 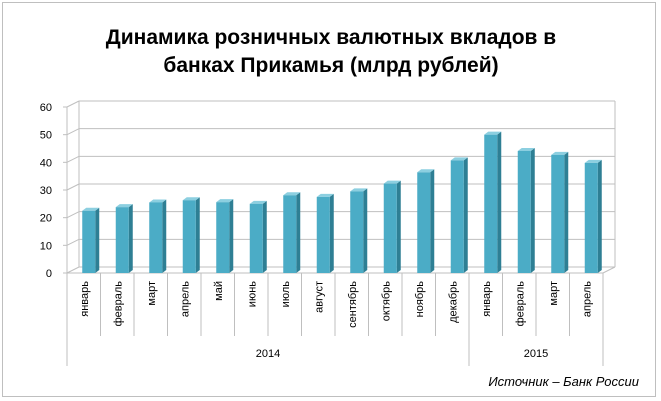 I want to click on group-label: 2014, so click(x=268, y=354).